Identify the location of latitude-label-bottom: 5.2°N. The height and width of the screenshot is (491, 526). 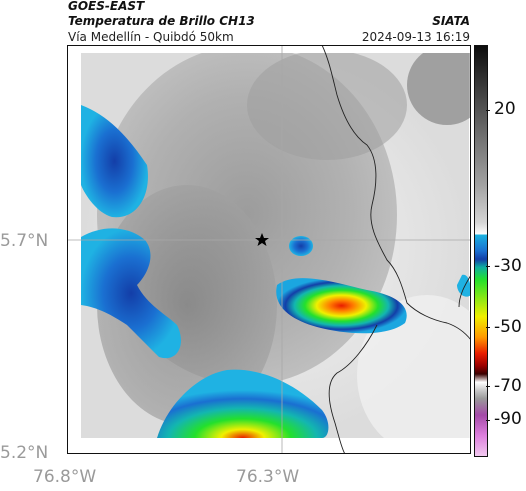
(24, 453).